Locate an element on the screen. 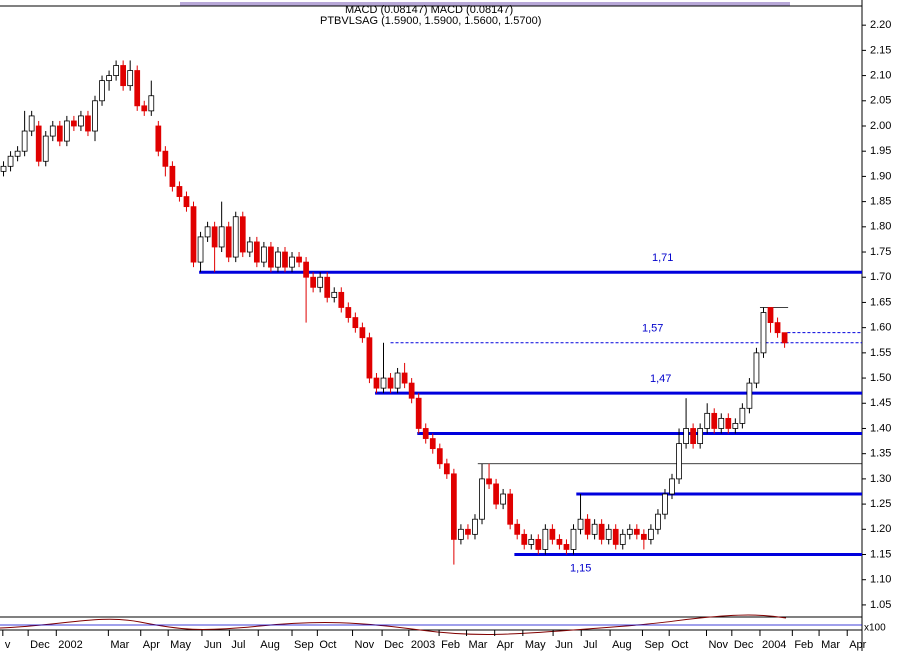 The image size is (910, 651). level-label: 1,47 is located at coordinates (660, 379).